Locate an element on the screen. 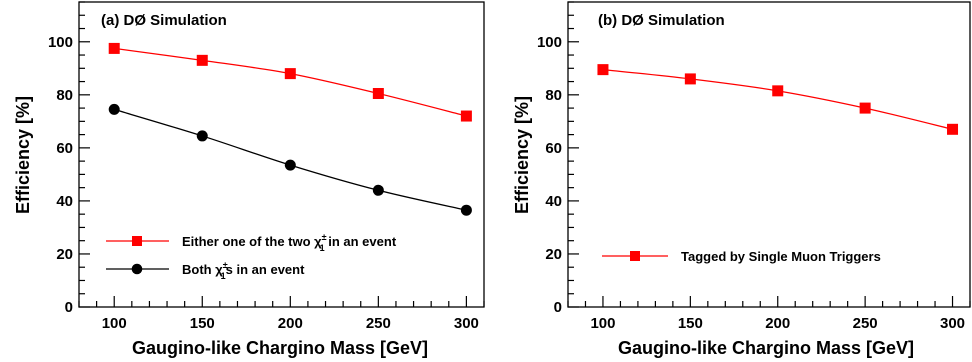 The width and height of the screenshot is (972, 362). legend-entry: Either one of the two χ± 1 in an event is located at coordinates (251, 242).